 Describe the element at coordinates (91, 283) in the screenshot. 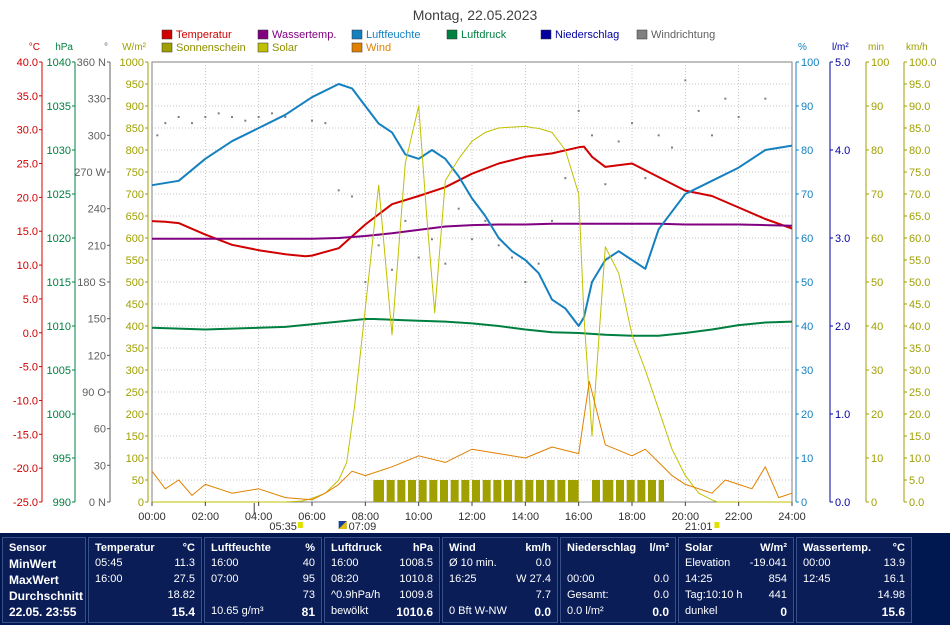

I see `axis-tick-label: 180 S` at that location.